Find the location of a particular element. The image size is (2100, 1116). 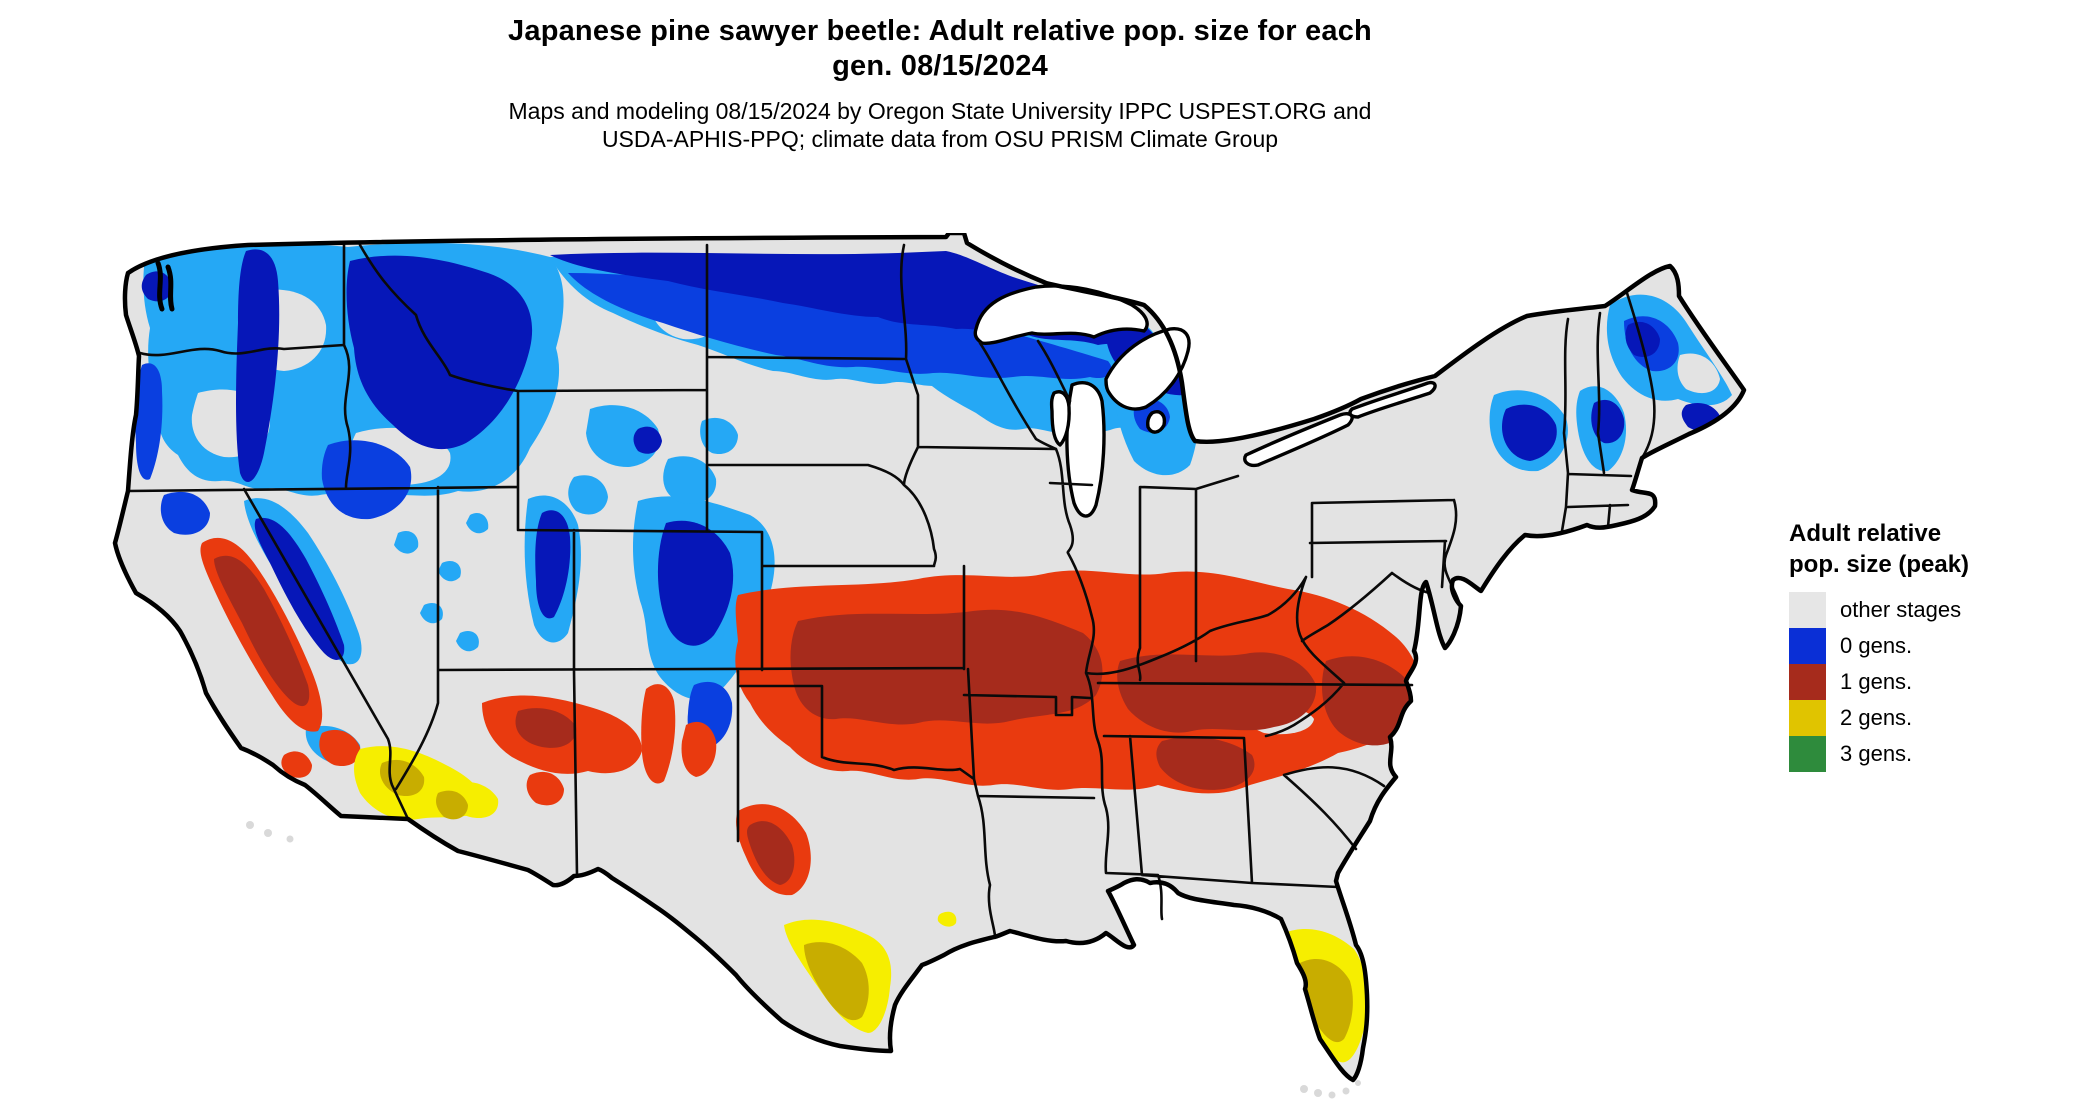

great-lakes is located at coordinates (1205, 401).